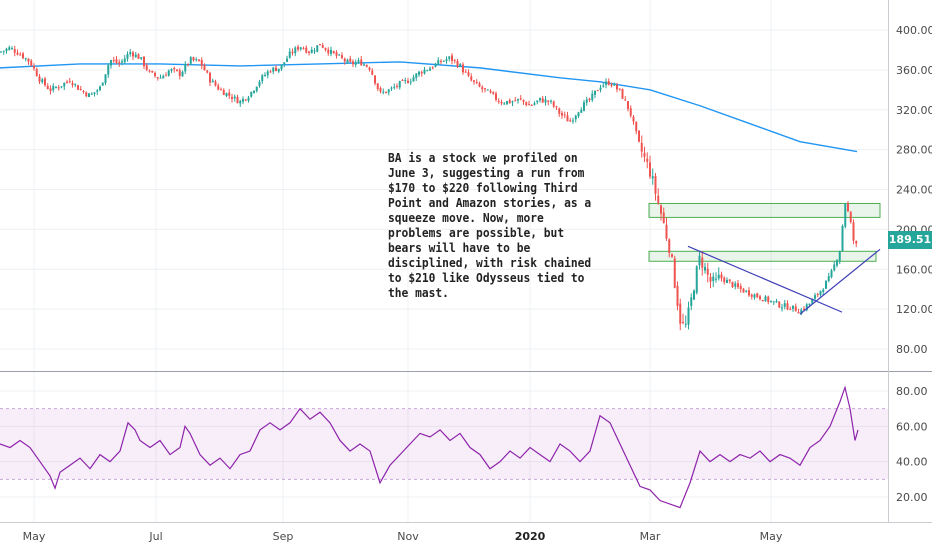  I want to click on zone-box, so click(764, 210).